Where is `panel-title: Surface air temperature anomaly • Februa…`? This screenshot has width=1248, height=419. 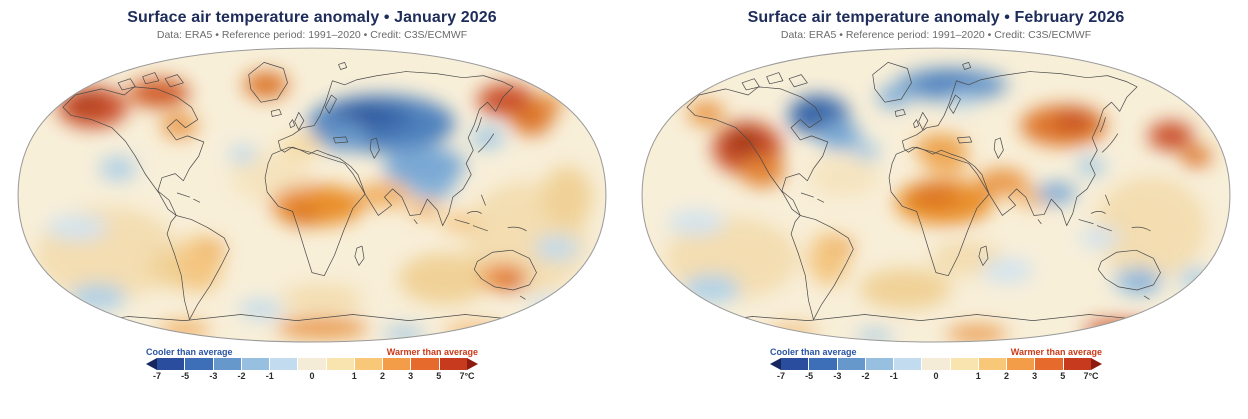
panel-title: Surface air temperature anomaly • Februa… is located at coordinates (936, 17).